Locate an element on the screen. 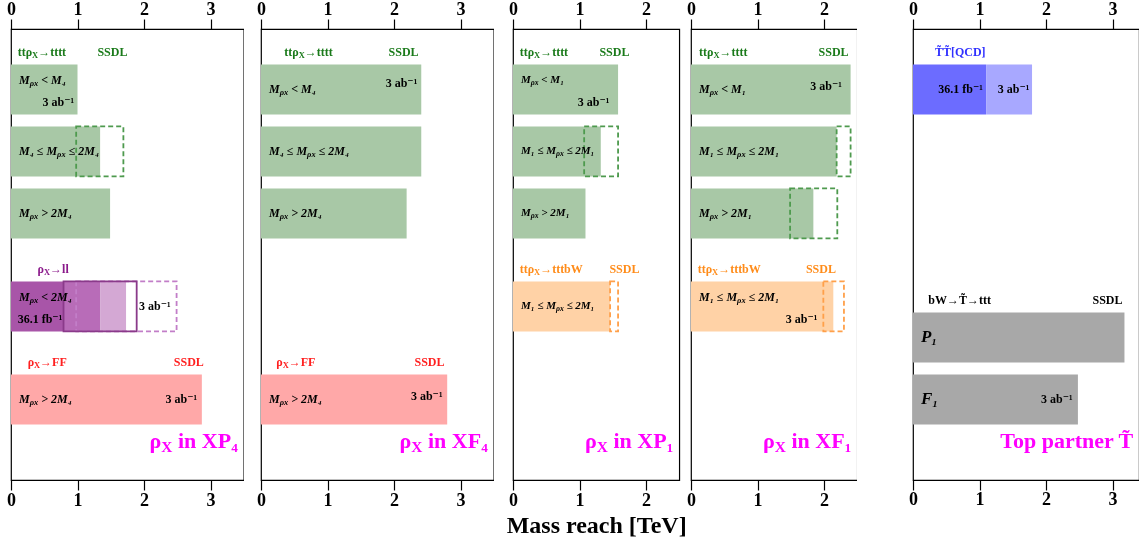 The width and height of the screenshot is (1147, 542). annotation: ρ$_{X}$→ll is located at coordinates (53, 270).